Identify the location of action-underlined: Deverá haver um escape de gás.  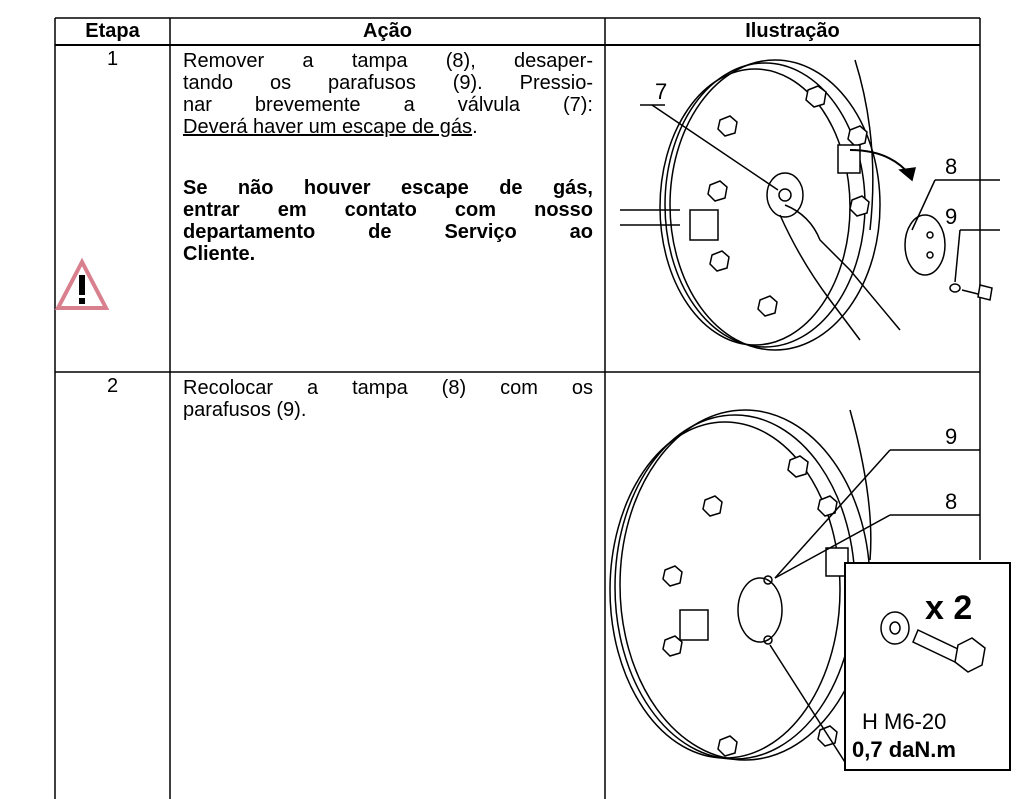
(328, 127).